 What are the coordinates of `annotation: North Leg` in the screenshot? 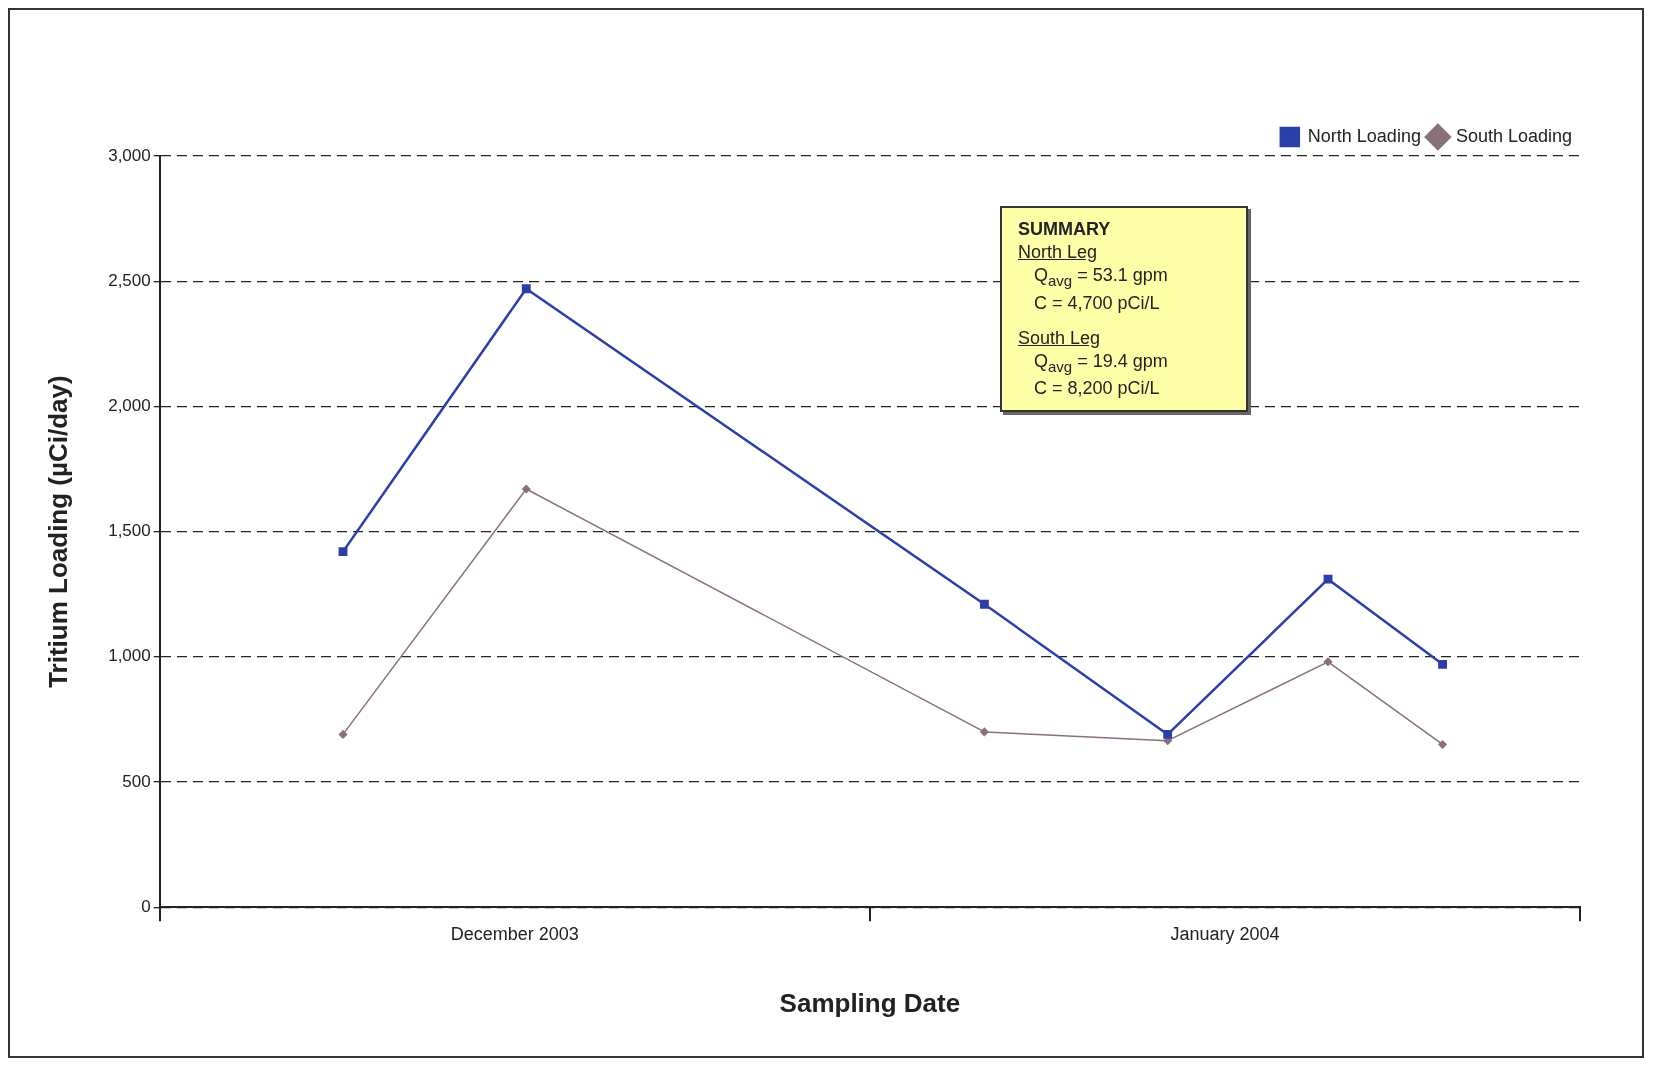 It's located at (1058, 252).